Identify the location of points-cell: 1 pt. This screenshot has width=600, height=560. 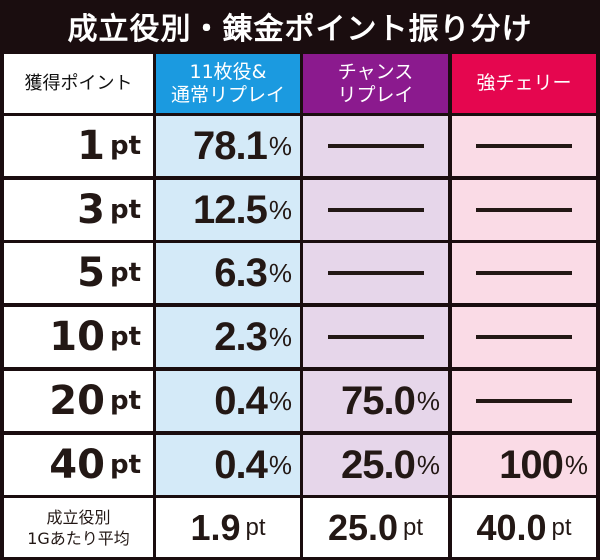
(78, 146).